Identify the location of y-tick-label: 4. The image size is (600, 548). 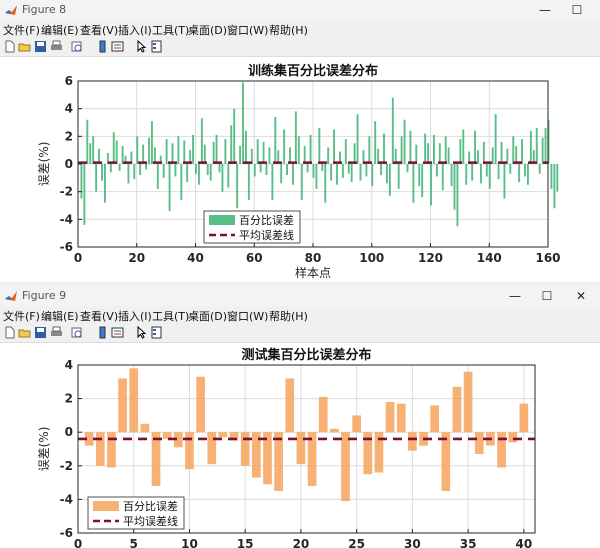
(69, 109).